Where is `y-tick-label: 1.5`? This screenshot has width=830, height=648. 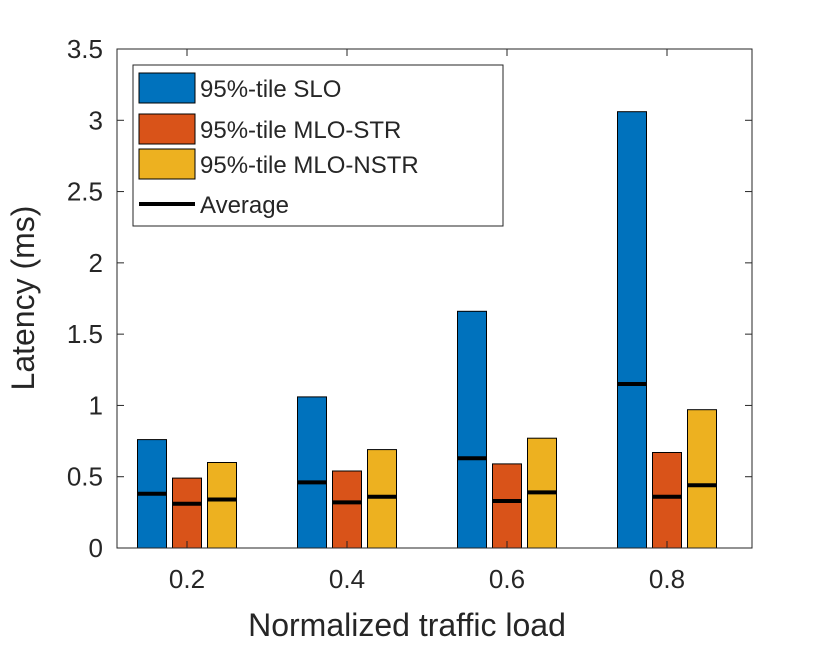
y-tick-label: 1.5 is located at coordinates (85, 334).